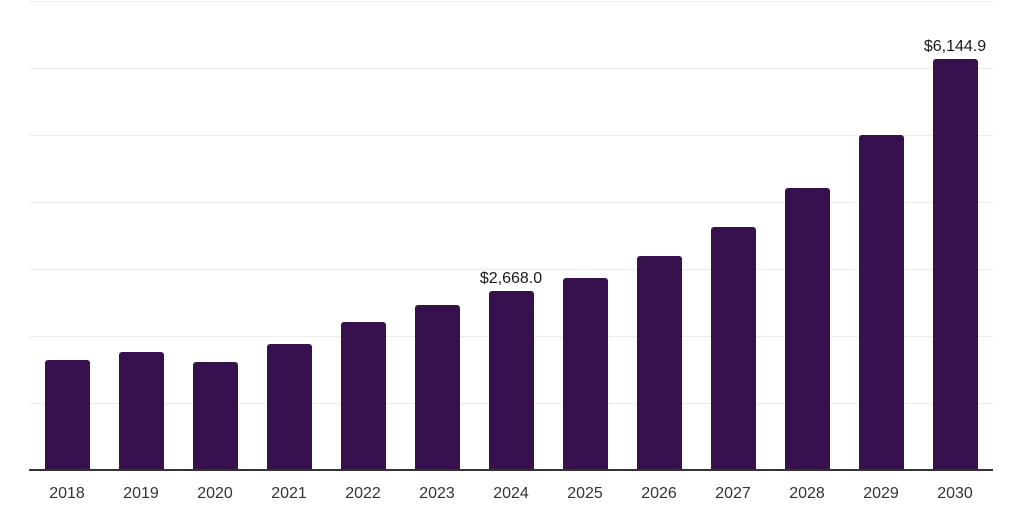 Image resolution: width=1024 pixels, height=512 pixels. What do you see at coordinates (585, 373) in the screenshot?
I see `bar-2025` at bounding box center [585, 373].